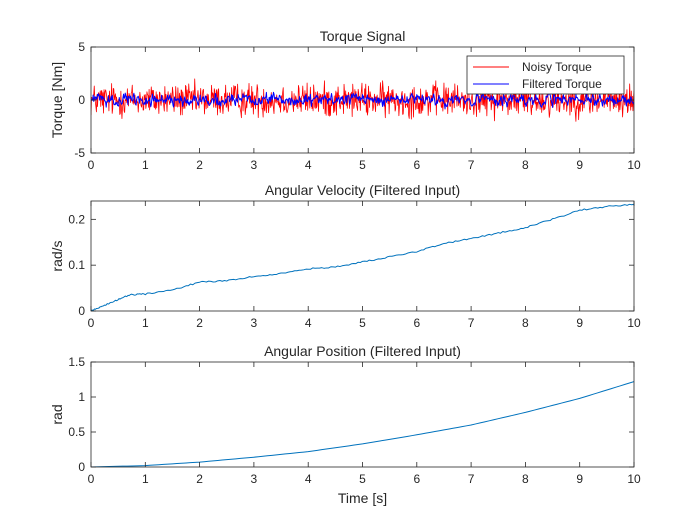  Describe the element at coordinates (362, 190) in the screenshot. I see `plot-title: Angular Velocity (Filtered Input)` at that location.